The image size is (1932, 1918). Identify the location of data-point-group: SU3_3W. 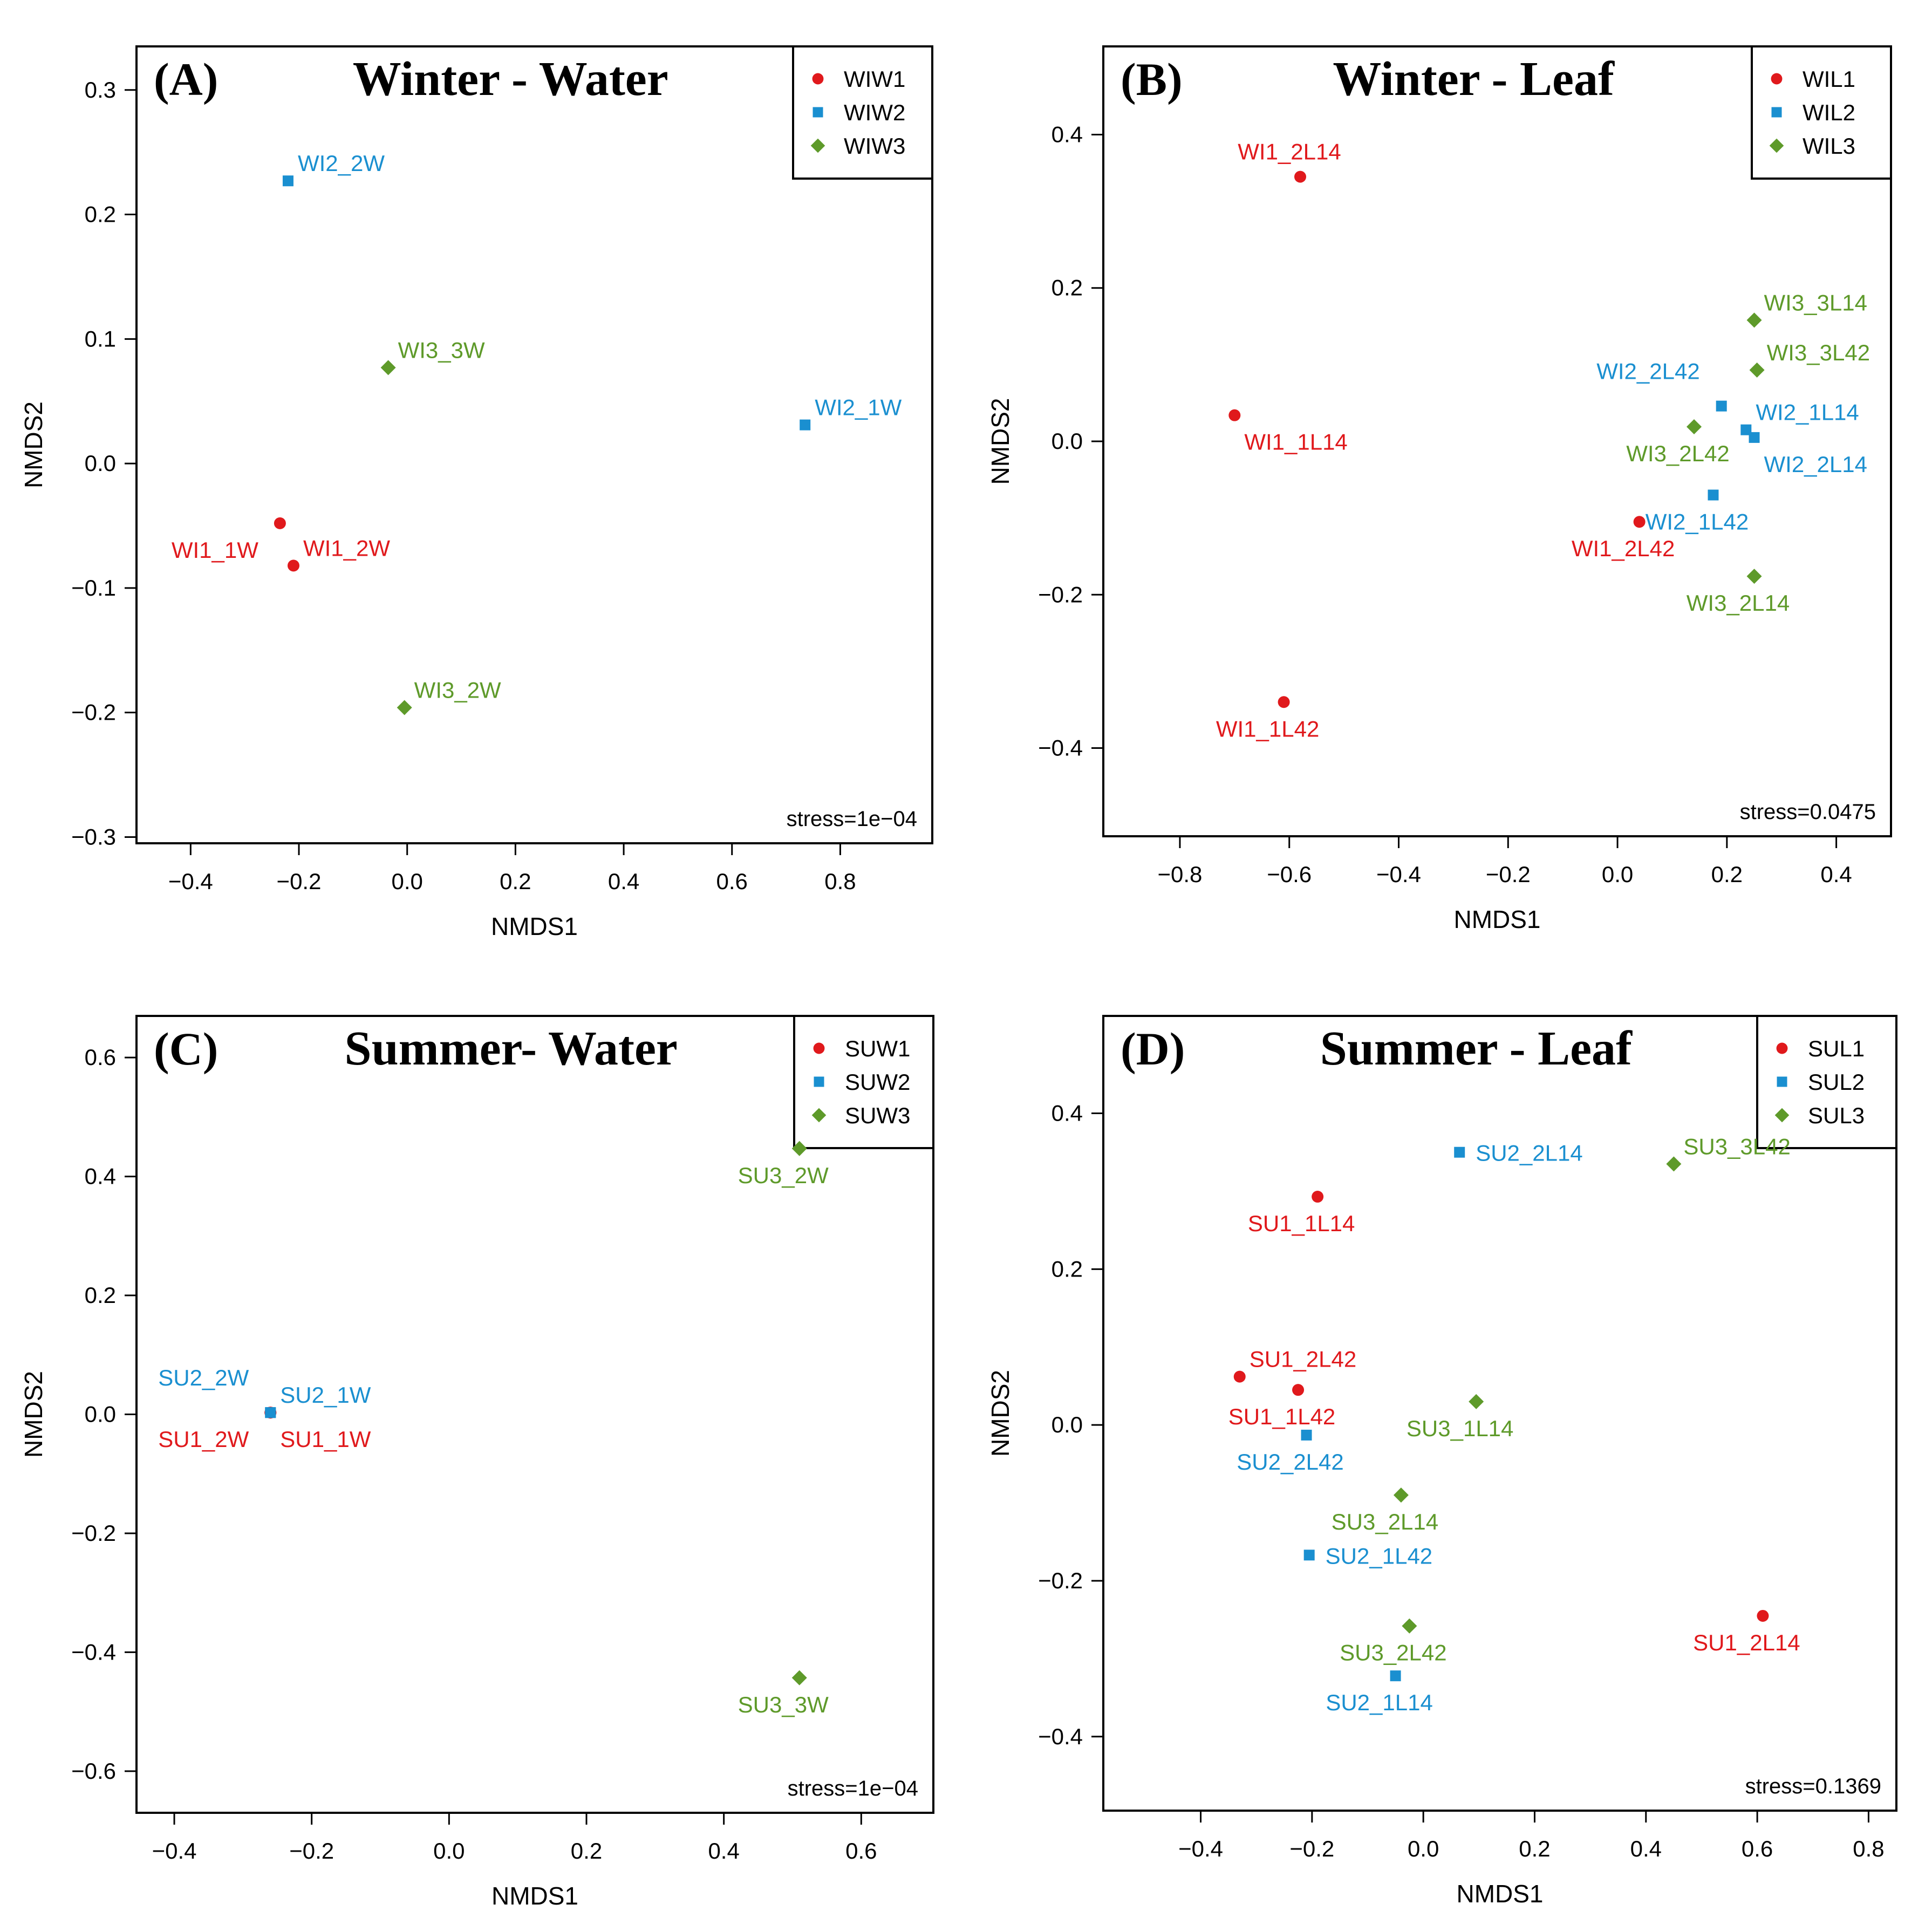
(783, 1693).